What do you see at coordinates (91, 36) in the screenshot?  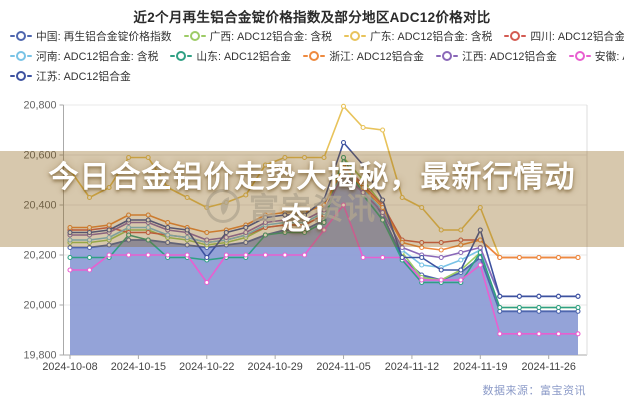 I see `legend-item: 中国: 再生铝合金锭价格指数` at bounding box center [91, 36].